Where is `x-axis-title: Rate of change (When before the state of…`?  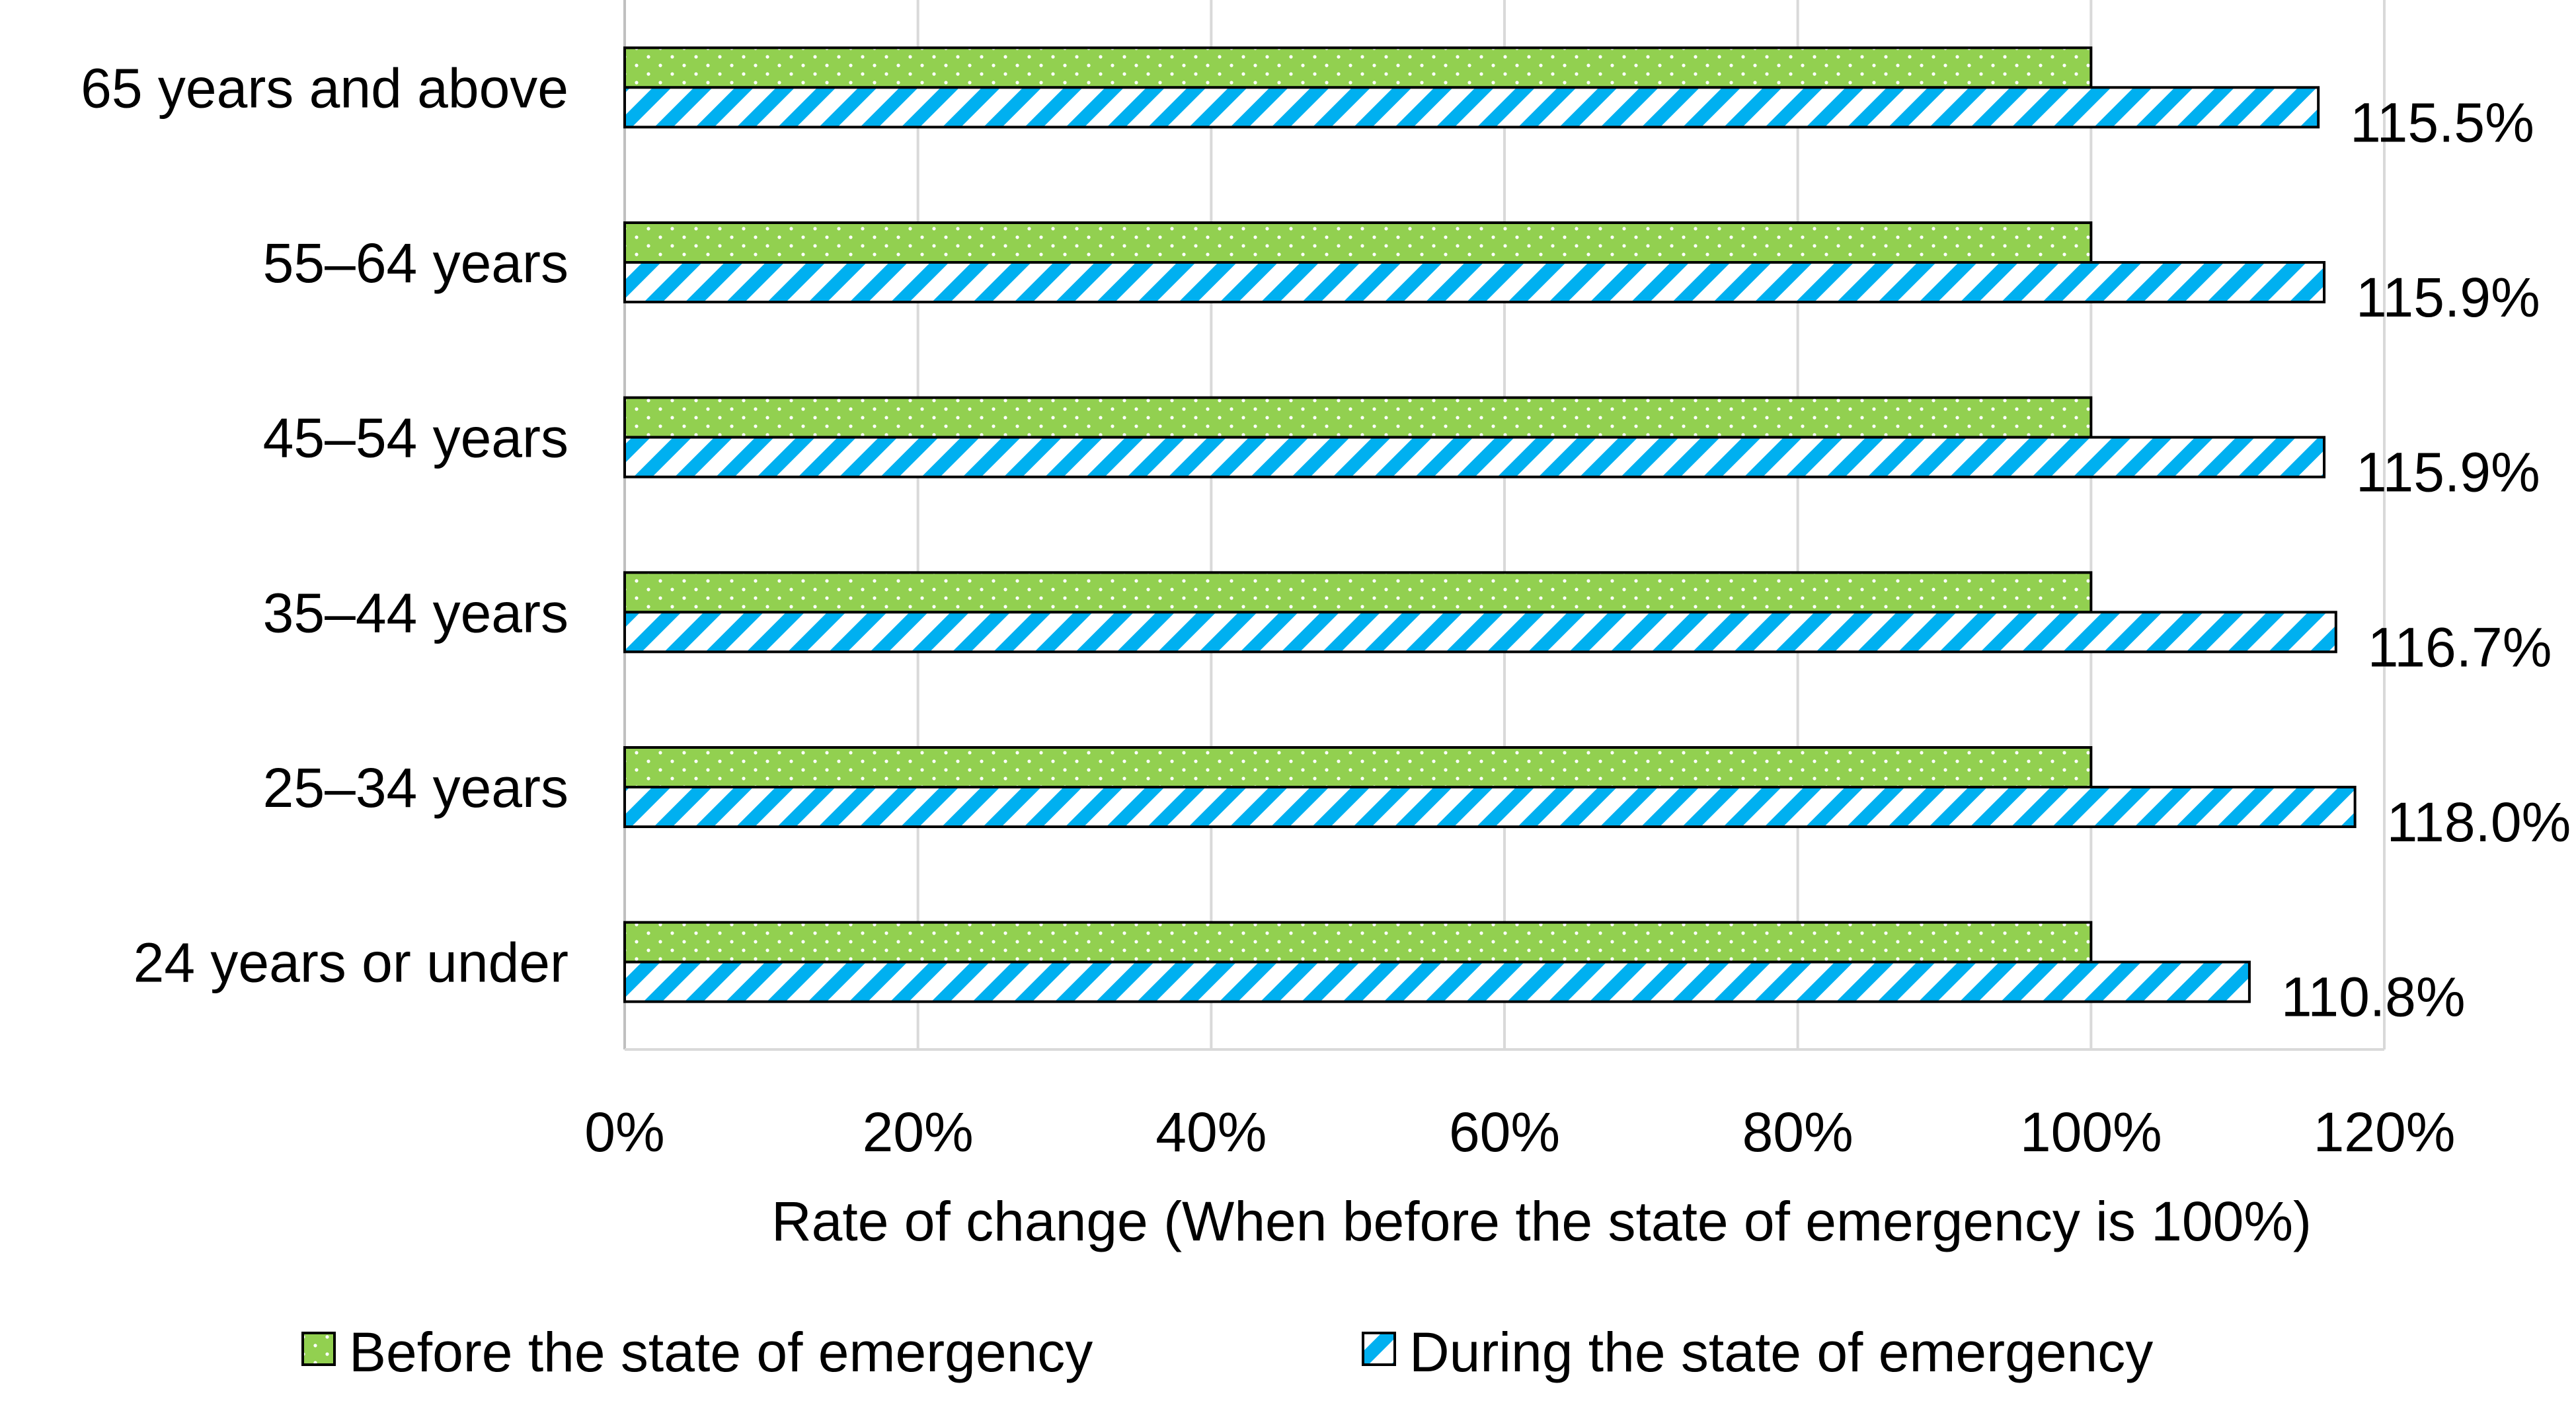
x-axis-title: Rate of change (When before the state of… is located at coordinates (1541, 1221).